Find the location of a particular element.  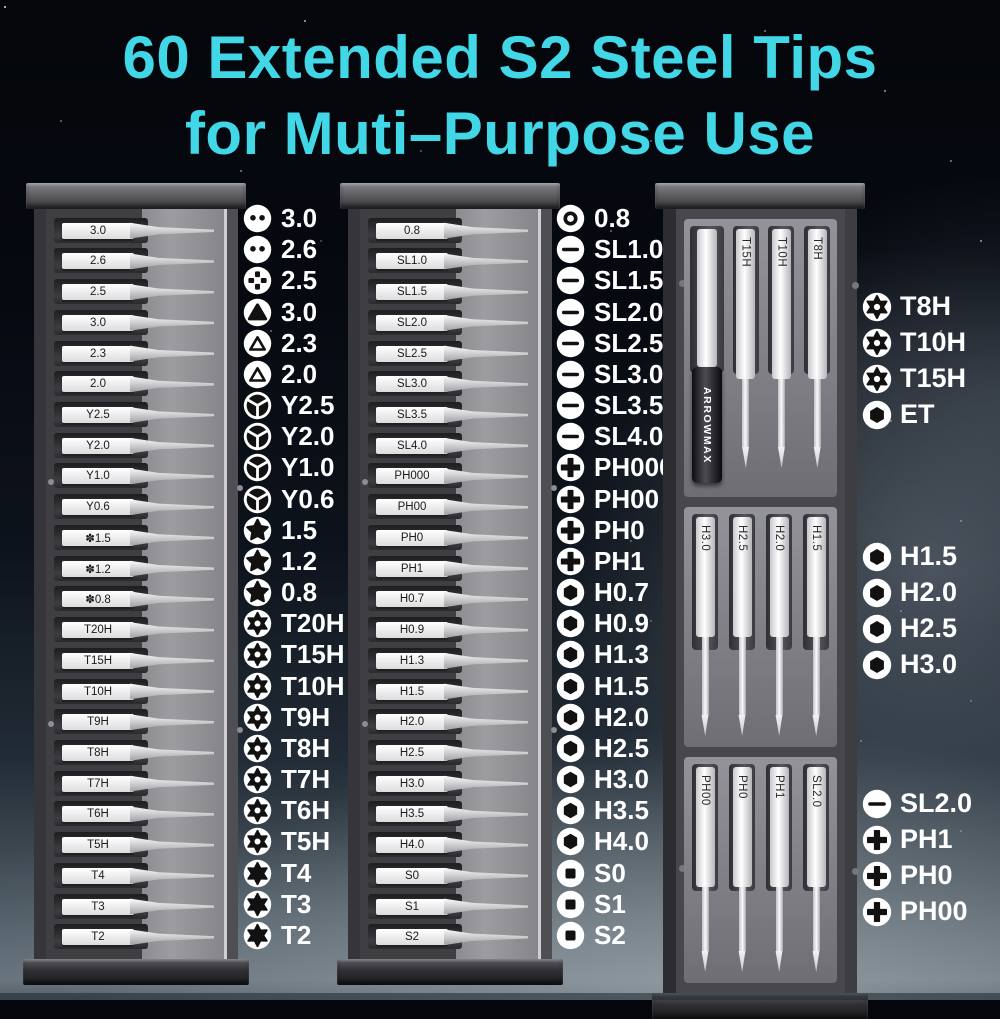

bit-legend-label: PH00 is located at coordinates (627, 498).